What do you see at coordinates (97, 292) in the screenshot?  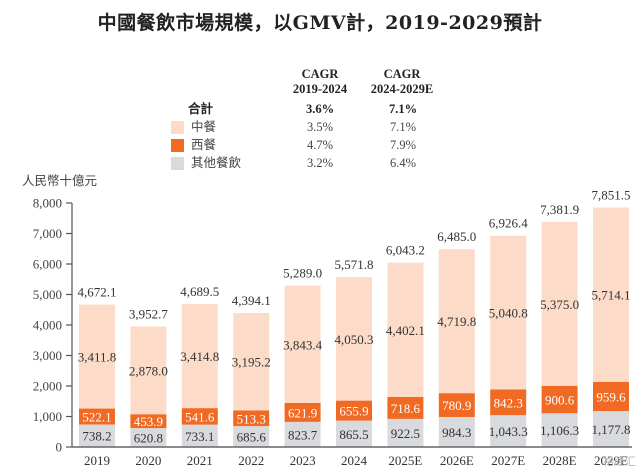 I see `total-value-label: 4,672.1` at bounding box center [97, 292].